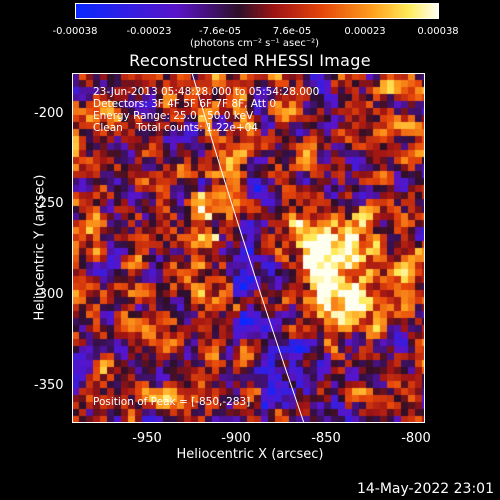 Image resolution: width=500 pixels, height=500 pixels. What do you see at coordinates (173, 116) in the screenshot?
I see `annotation-energy: Energy Range: 25.0 - 50.0 keV` at bounding box center [173, 116].